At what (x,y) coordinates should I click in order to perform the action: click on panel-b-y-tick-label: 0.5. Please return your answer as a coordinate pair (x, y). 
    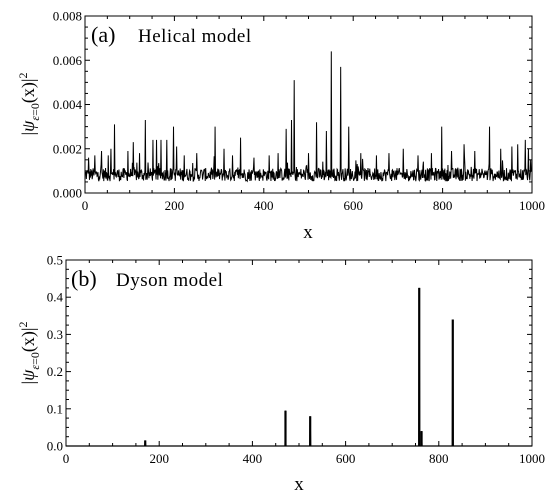
    Looking at the image, I should click on (55, 260).